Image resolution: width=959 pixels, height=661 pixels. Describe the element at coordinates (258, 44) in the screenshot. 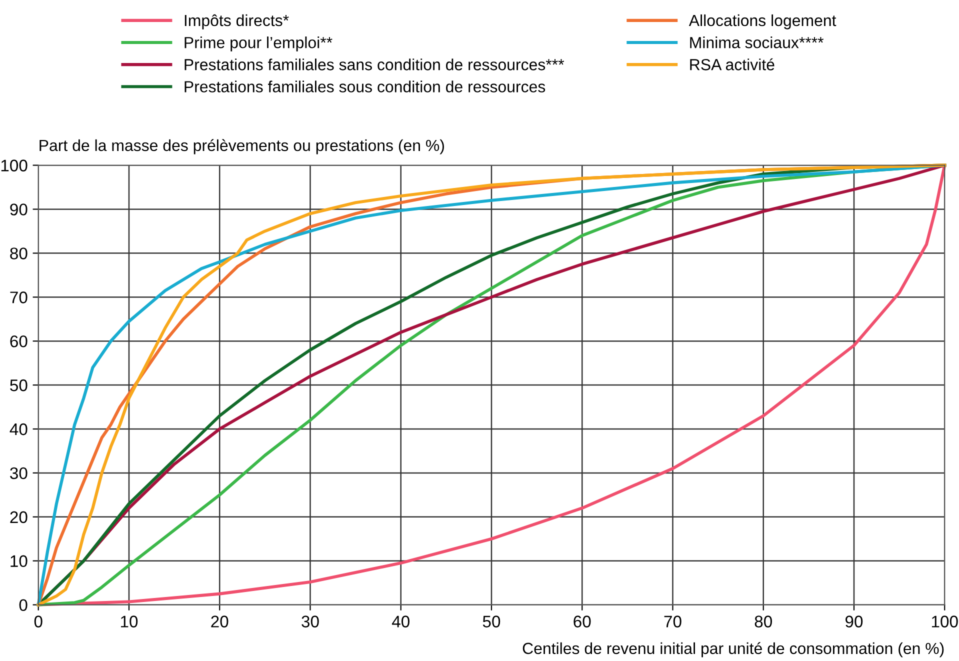

I see `legend-label: Prime pour l’emploi**` at that location.